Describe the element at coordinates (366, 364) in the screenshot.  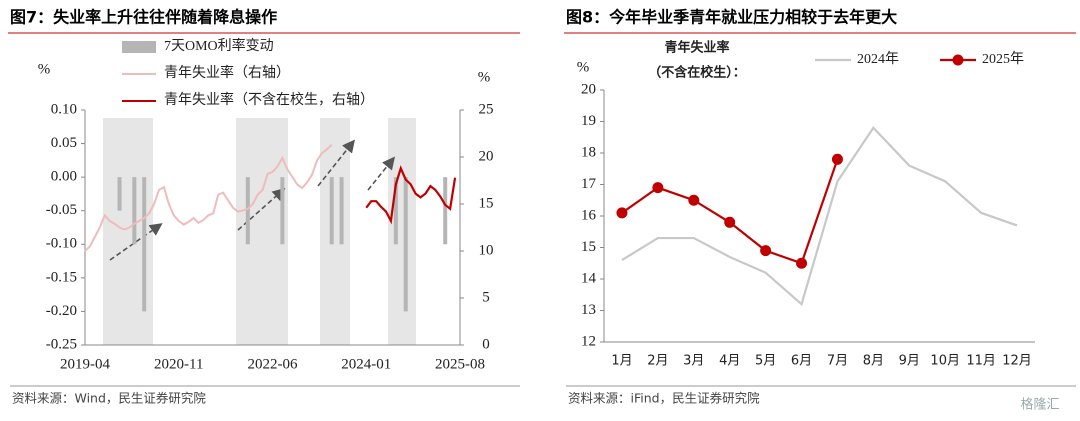
I see `x-tick-label: 2024-01` at that location.